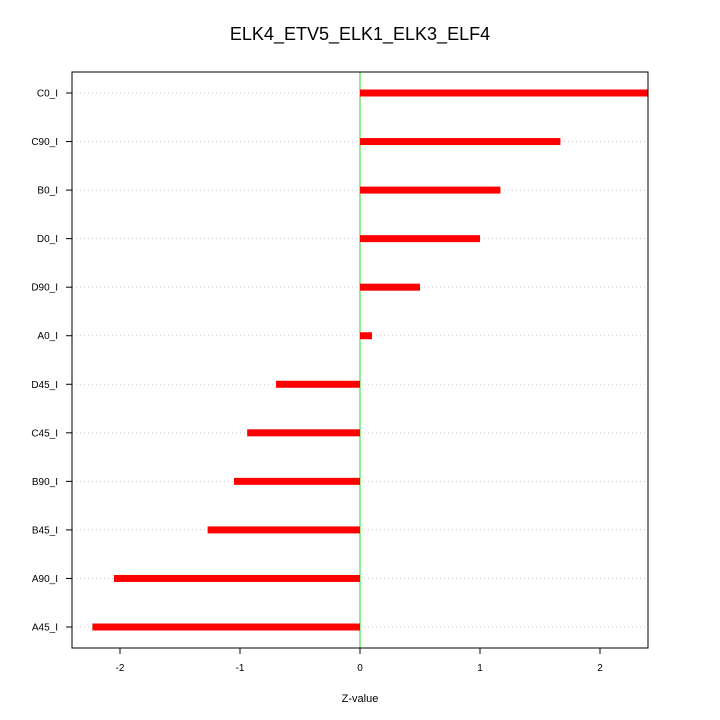 Image resolution: width=720 pixels, height=720 pixels. What do you see at coordinates (45, 530) in the screenshot?
I see `y-tick-label: B45_I` at bounding box center [45, 530].